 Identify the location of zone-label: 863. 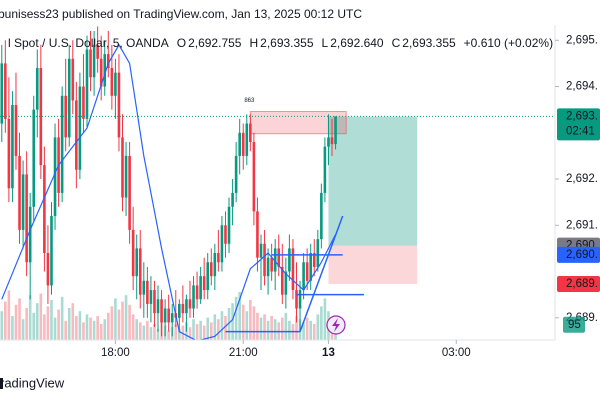
(249, 101).